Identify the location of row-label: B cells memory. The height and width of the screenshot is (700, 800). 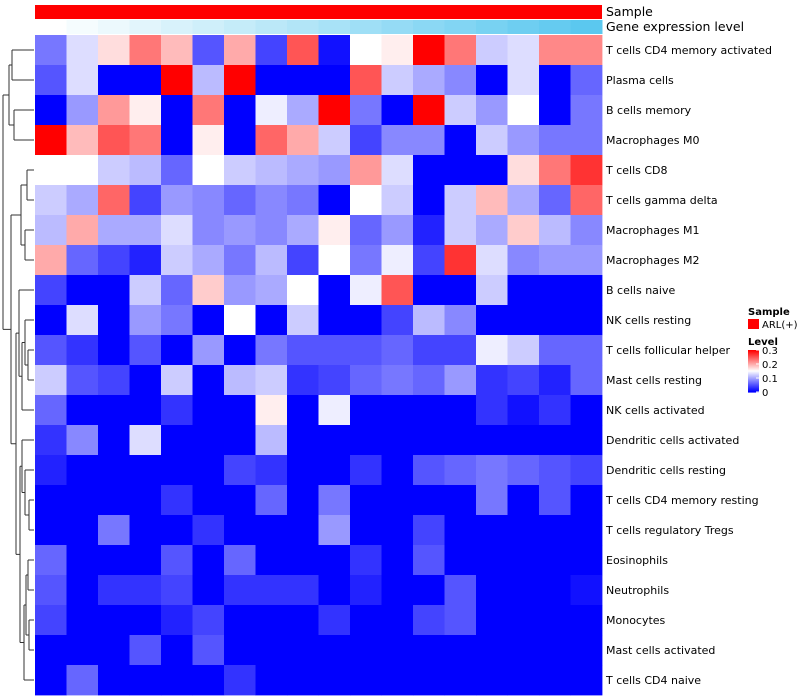
(649, 110).